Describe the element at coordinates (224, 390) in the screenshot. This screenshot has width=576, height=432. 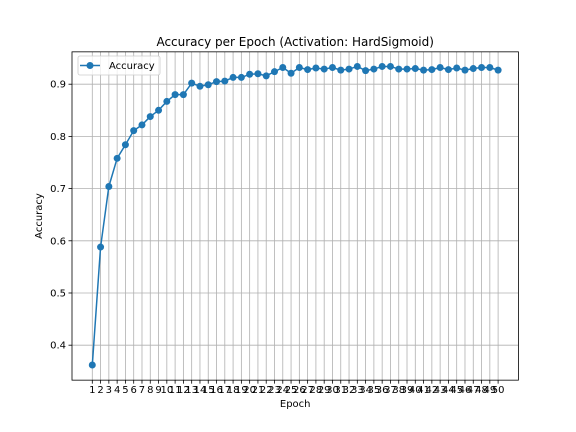
I see `x-tick-label: 17` at that location.